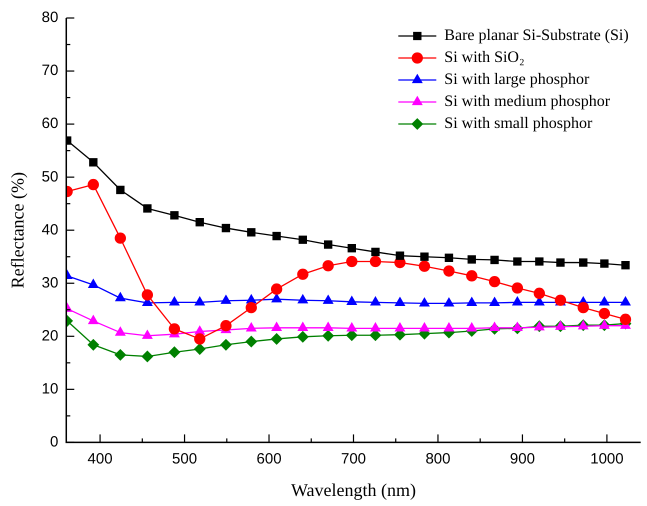  What do you see at coordinates (18, 230) in the screenshot?
I see `y-axis-title: Reflectance (%)` at bounding box center [18, 230].